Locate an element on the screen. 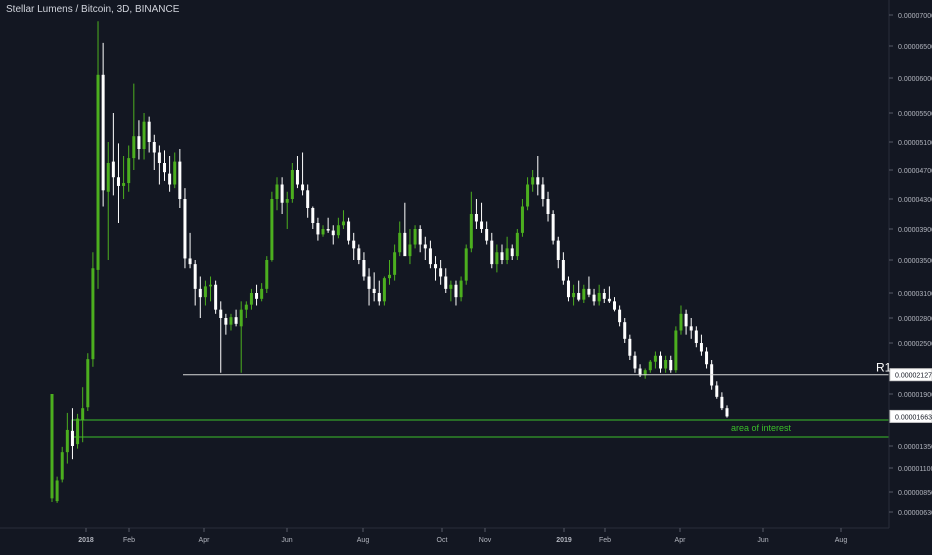 The height and width of the screenshot is (555, 932). time-tick-label: Feb is located at coordinates (129, 540).